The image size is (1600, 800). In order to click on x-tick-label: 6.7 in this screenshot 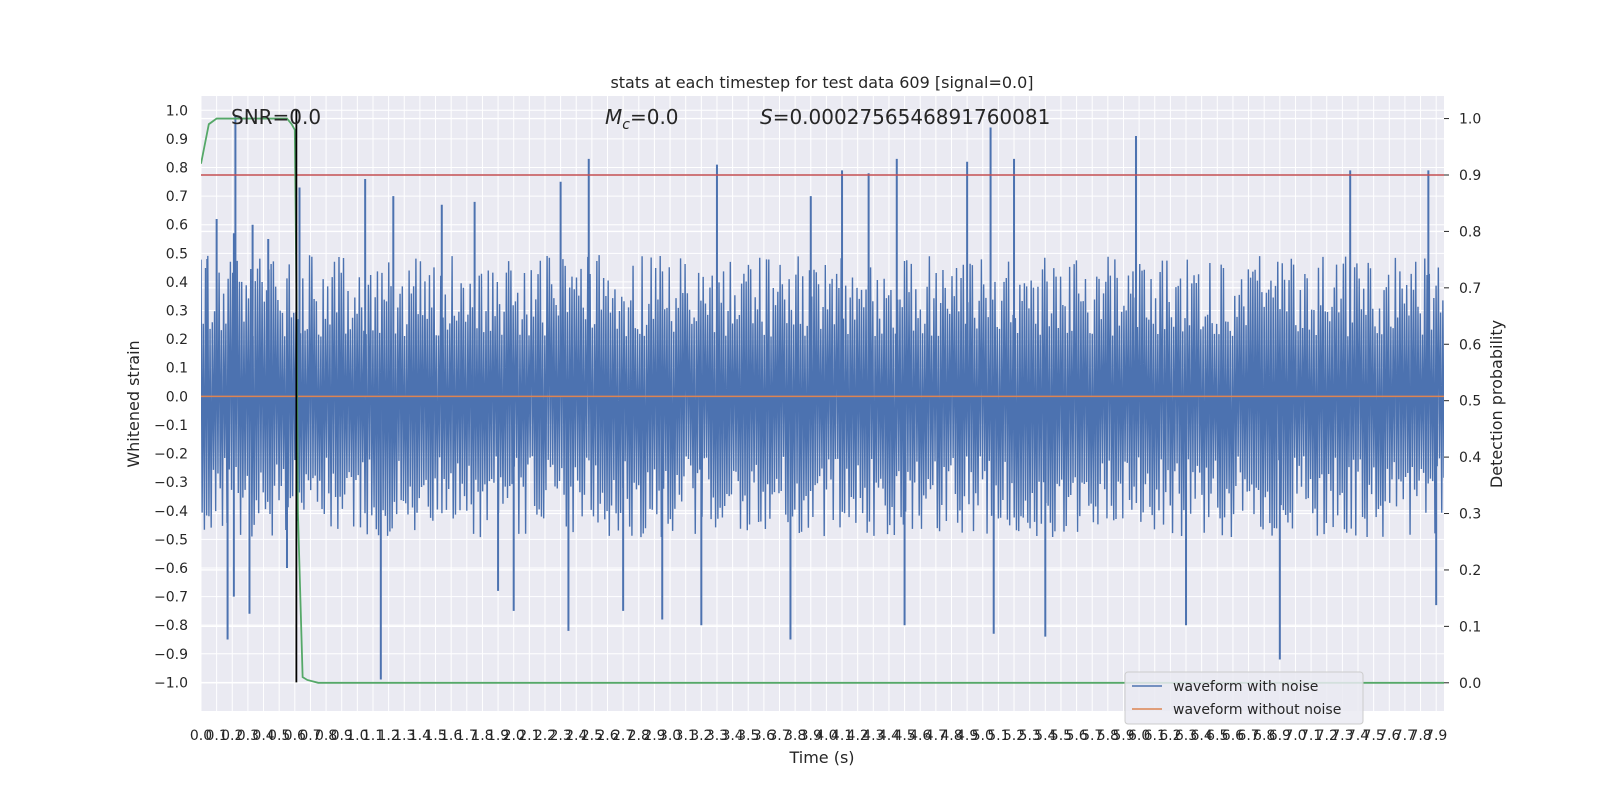, I will do `click(1248, 736)`.